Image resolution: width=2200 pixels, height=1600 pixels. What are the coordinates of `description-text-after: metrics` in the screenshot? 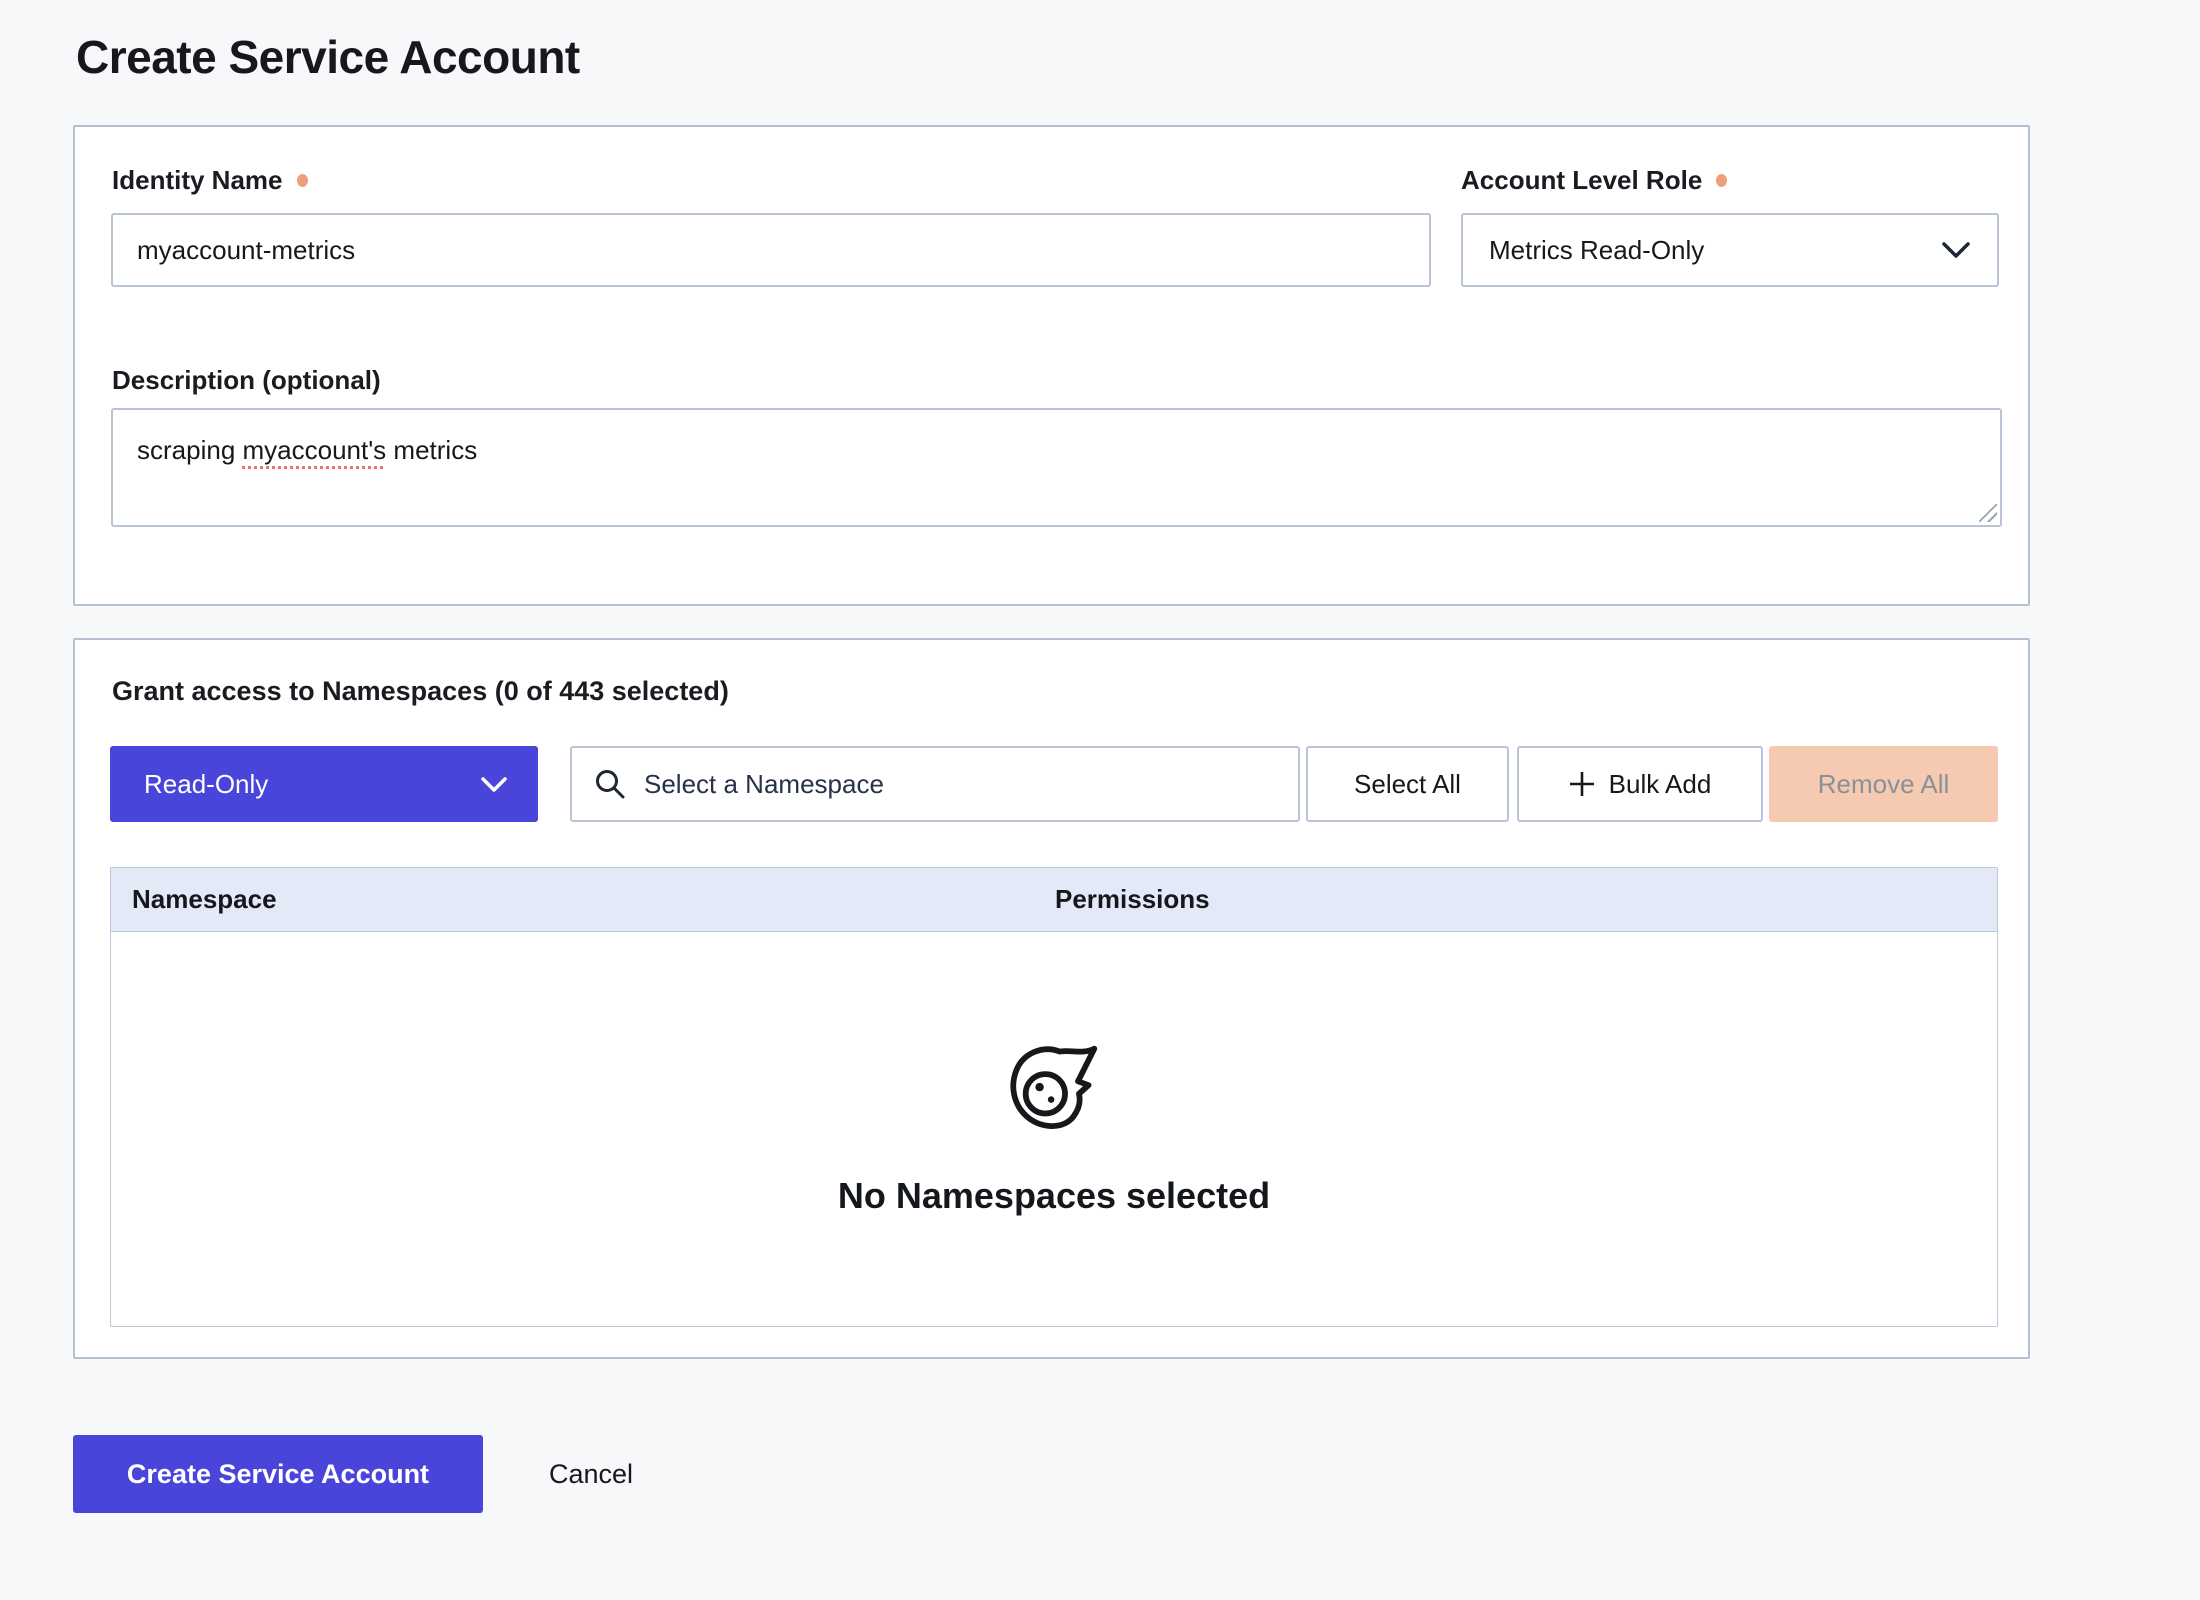 It's located at (432, 450).